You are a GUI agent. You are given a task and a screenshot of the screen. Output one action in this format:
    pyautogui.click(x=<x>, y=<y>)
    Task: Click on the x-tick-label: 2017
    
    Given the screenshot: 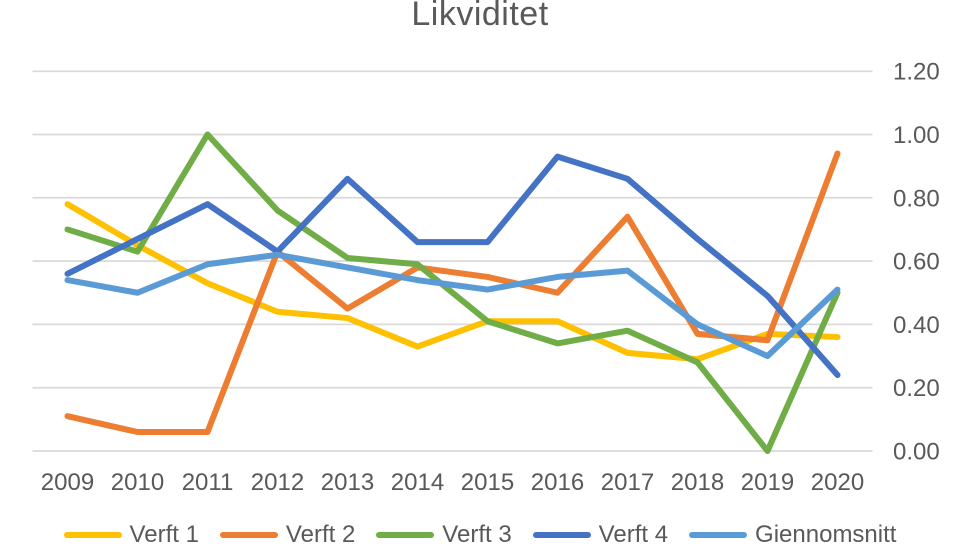 What is the action you would take?
    pyautogui.click(x=627, y=482)
    